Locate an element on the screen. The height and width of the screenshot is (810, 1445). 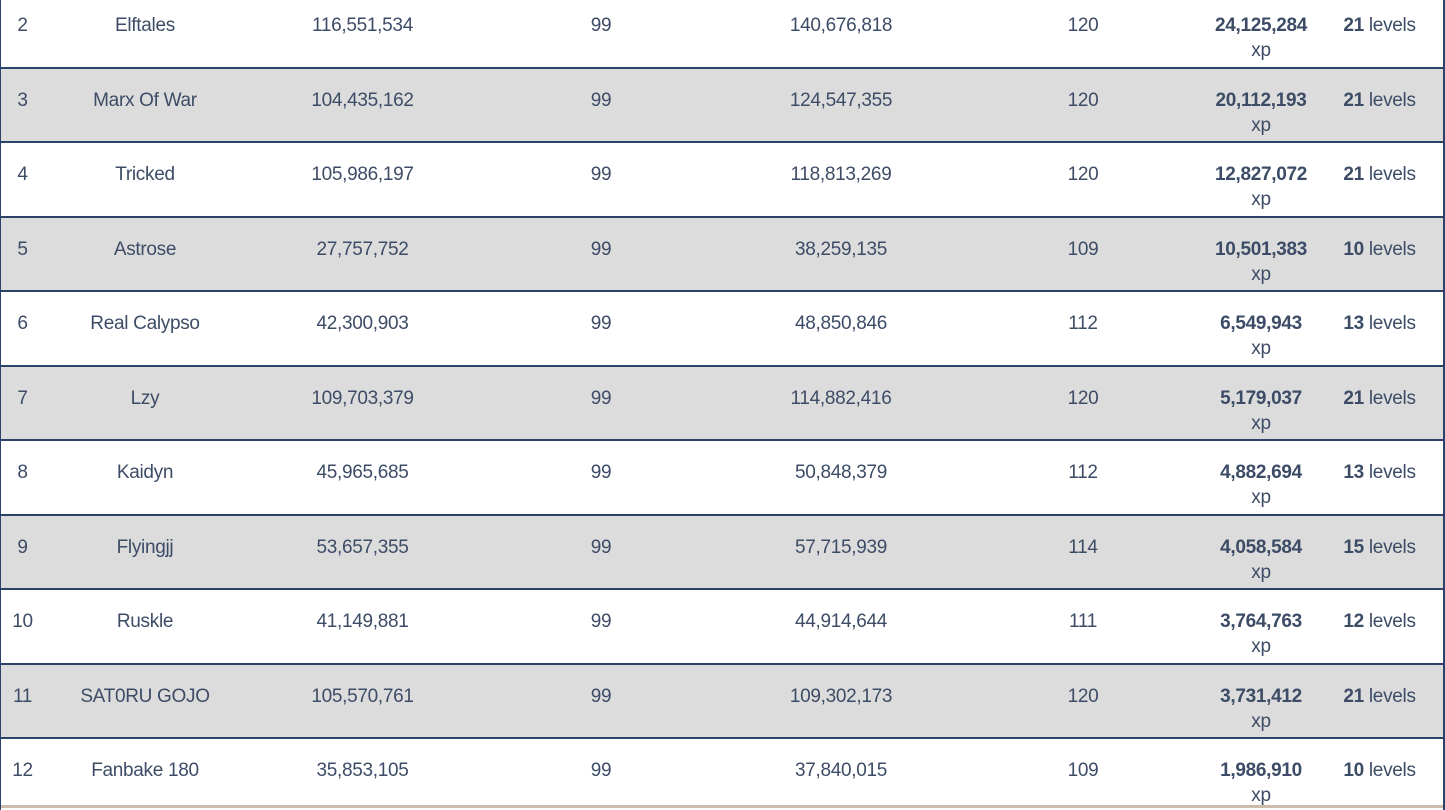
start-xp: 45,965,685 is located at coordinates (362, 472).